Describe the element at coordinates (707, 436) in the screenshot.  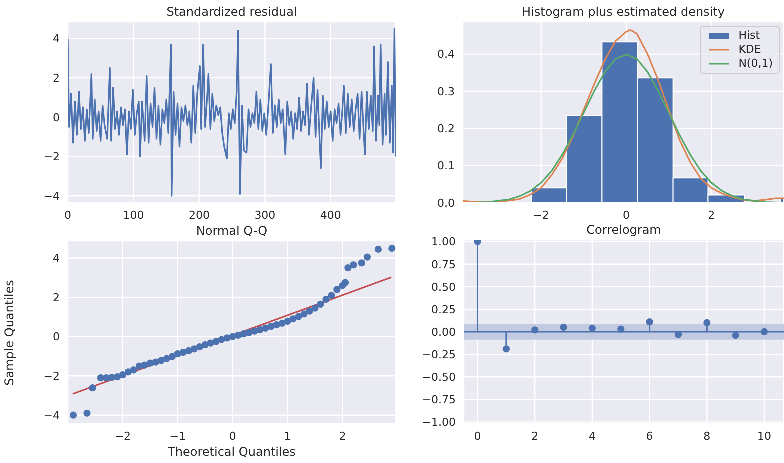
I see `x-tick-label: 8` at that location.